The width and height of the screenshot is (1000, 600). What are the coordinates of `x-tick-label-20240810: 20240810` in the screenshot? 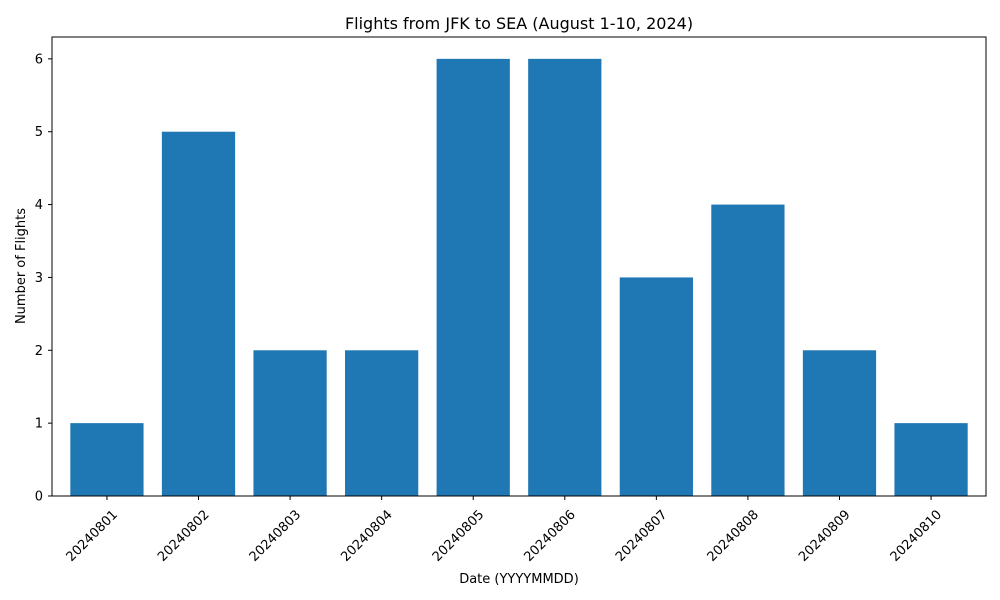 It's located at (916, 535).